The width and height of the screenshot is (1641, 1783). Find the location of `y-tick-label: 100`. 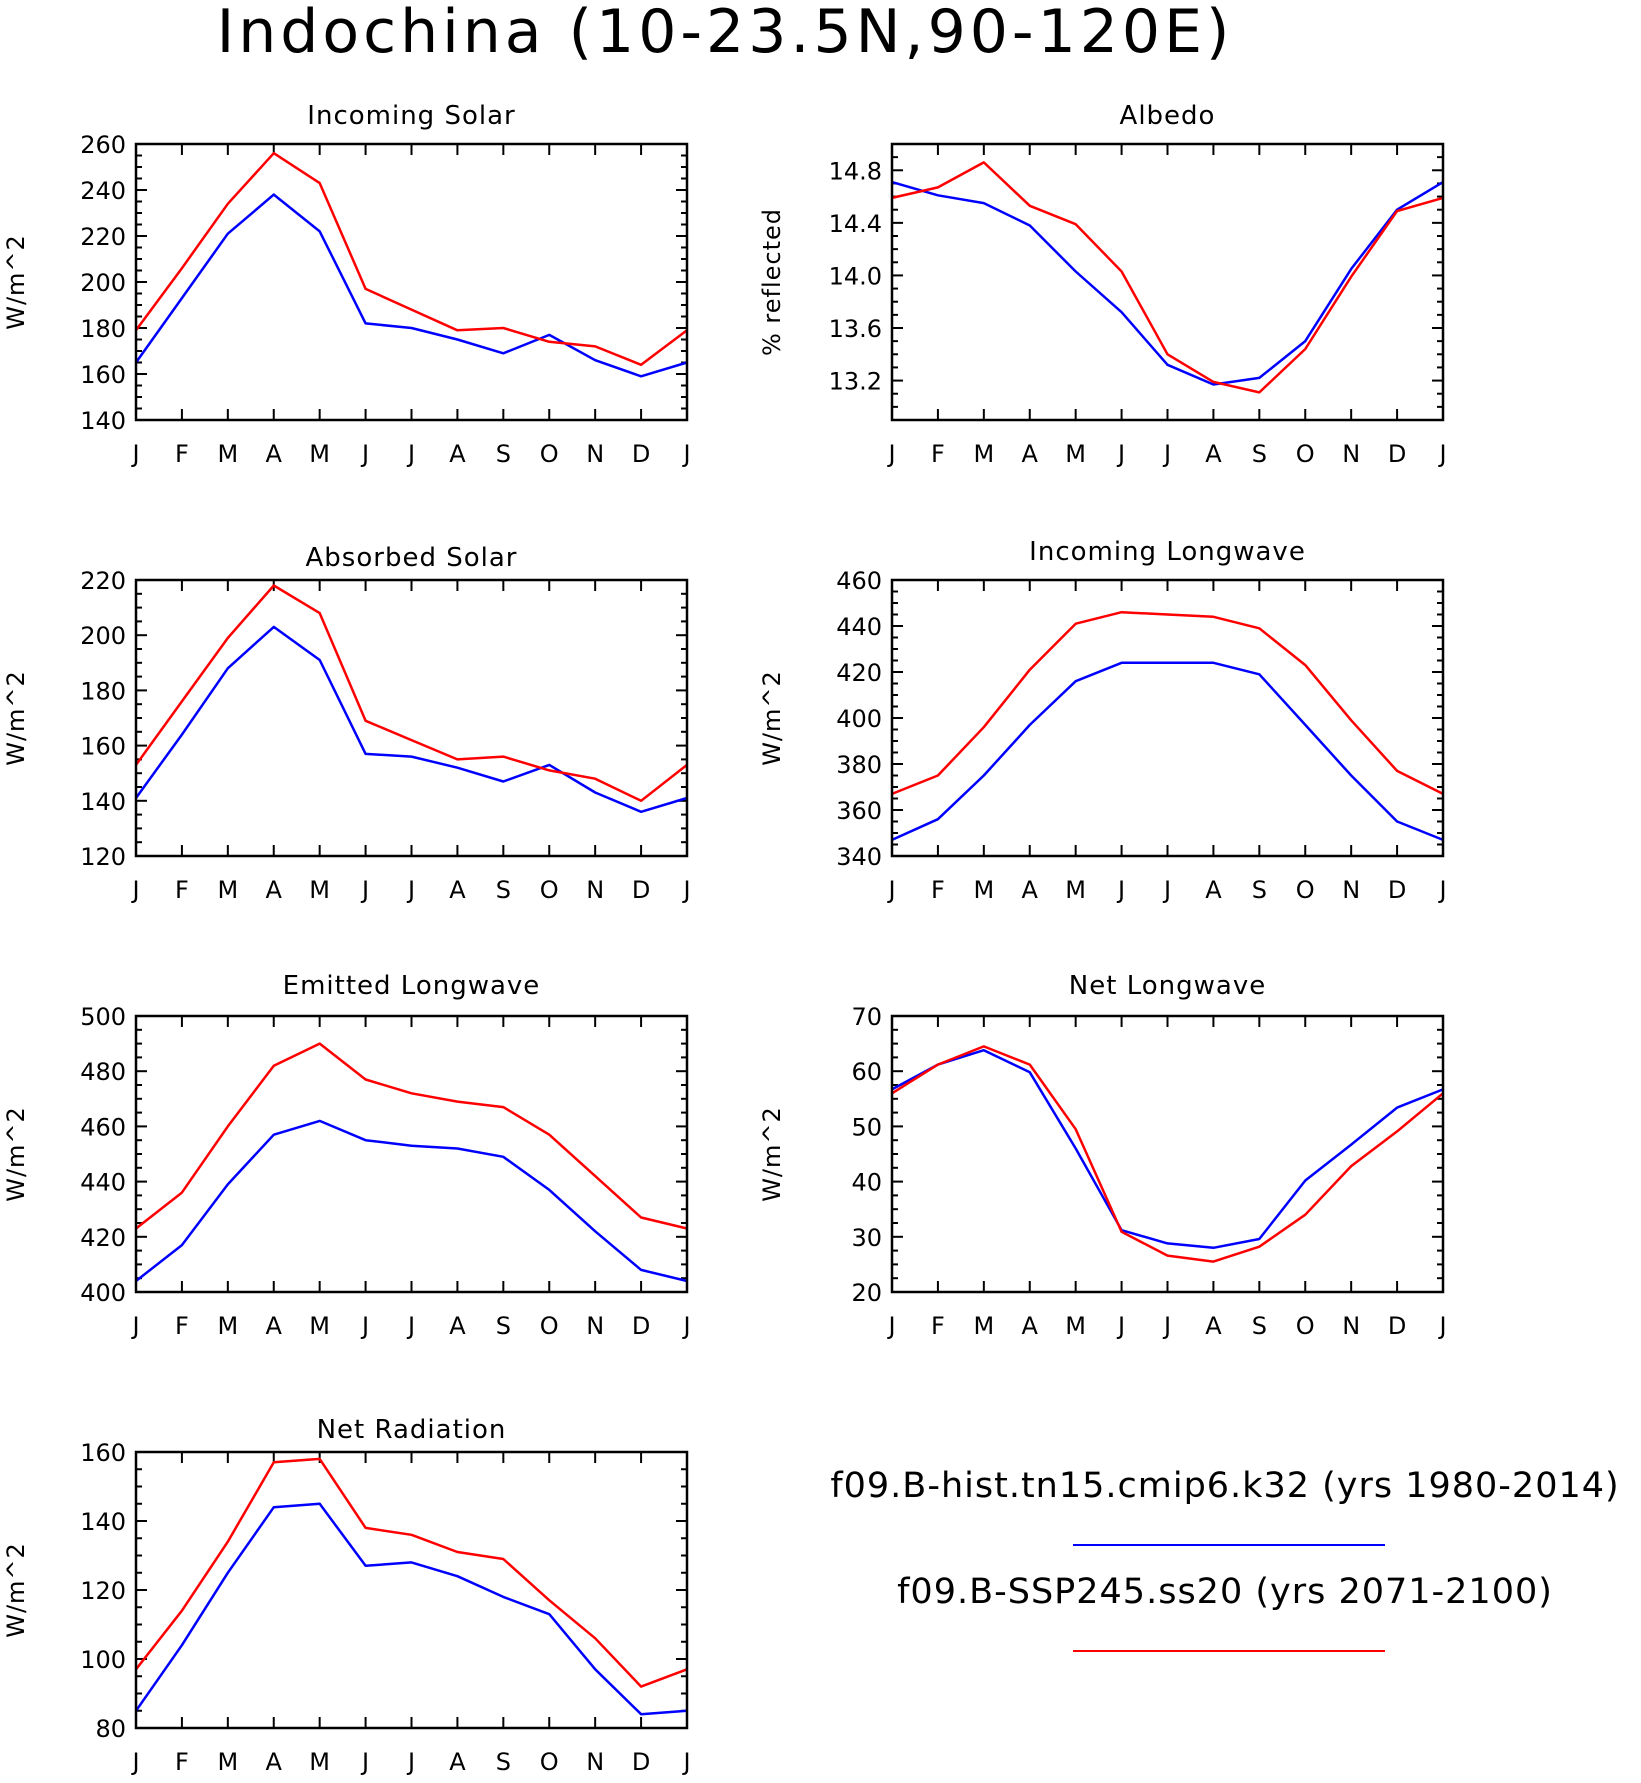

y-tick-label: 100 is located at coordinates (103, 1660).